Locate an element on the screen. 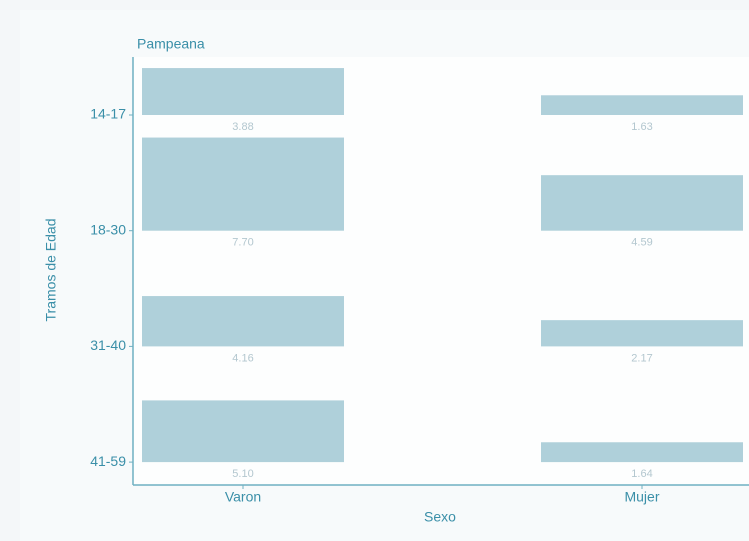 This screenshot has height=541, width=749. facet-title: Pampeana is located at coordinates (171, 44).